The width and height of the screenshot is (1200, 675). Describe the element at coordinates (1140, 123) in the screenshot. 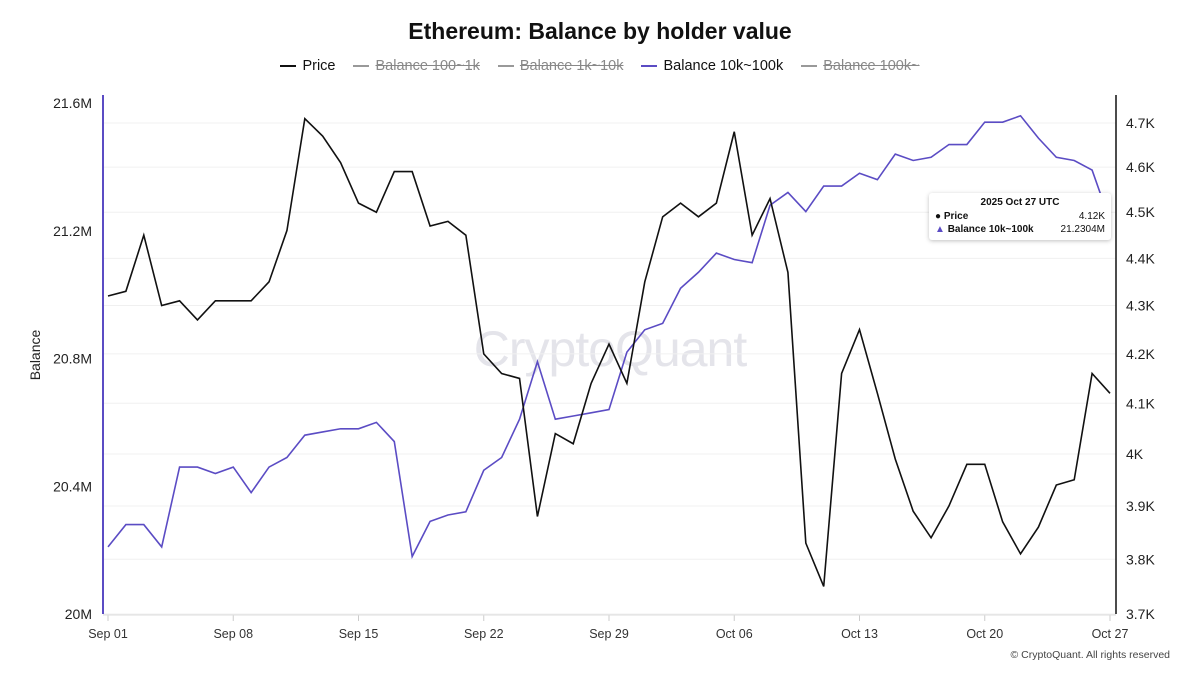

I see `right-tick-label: 4.7K` at that location.